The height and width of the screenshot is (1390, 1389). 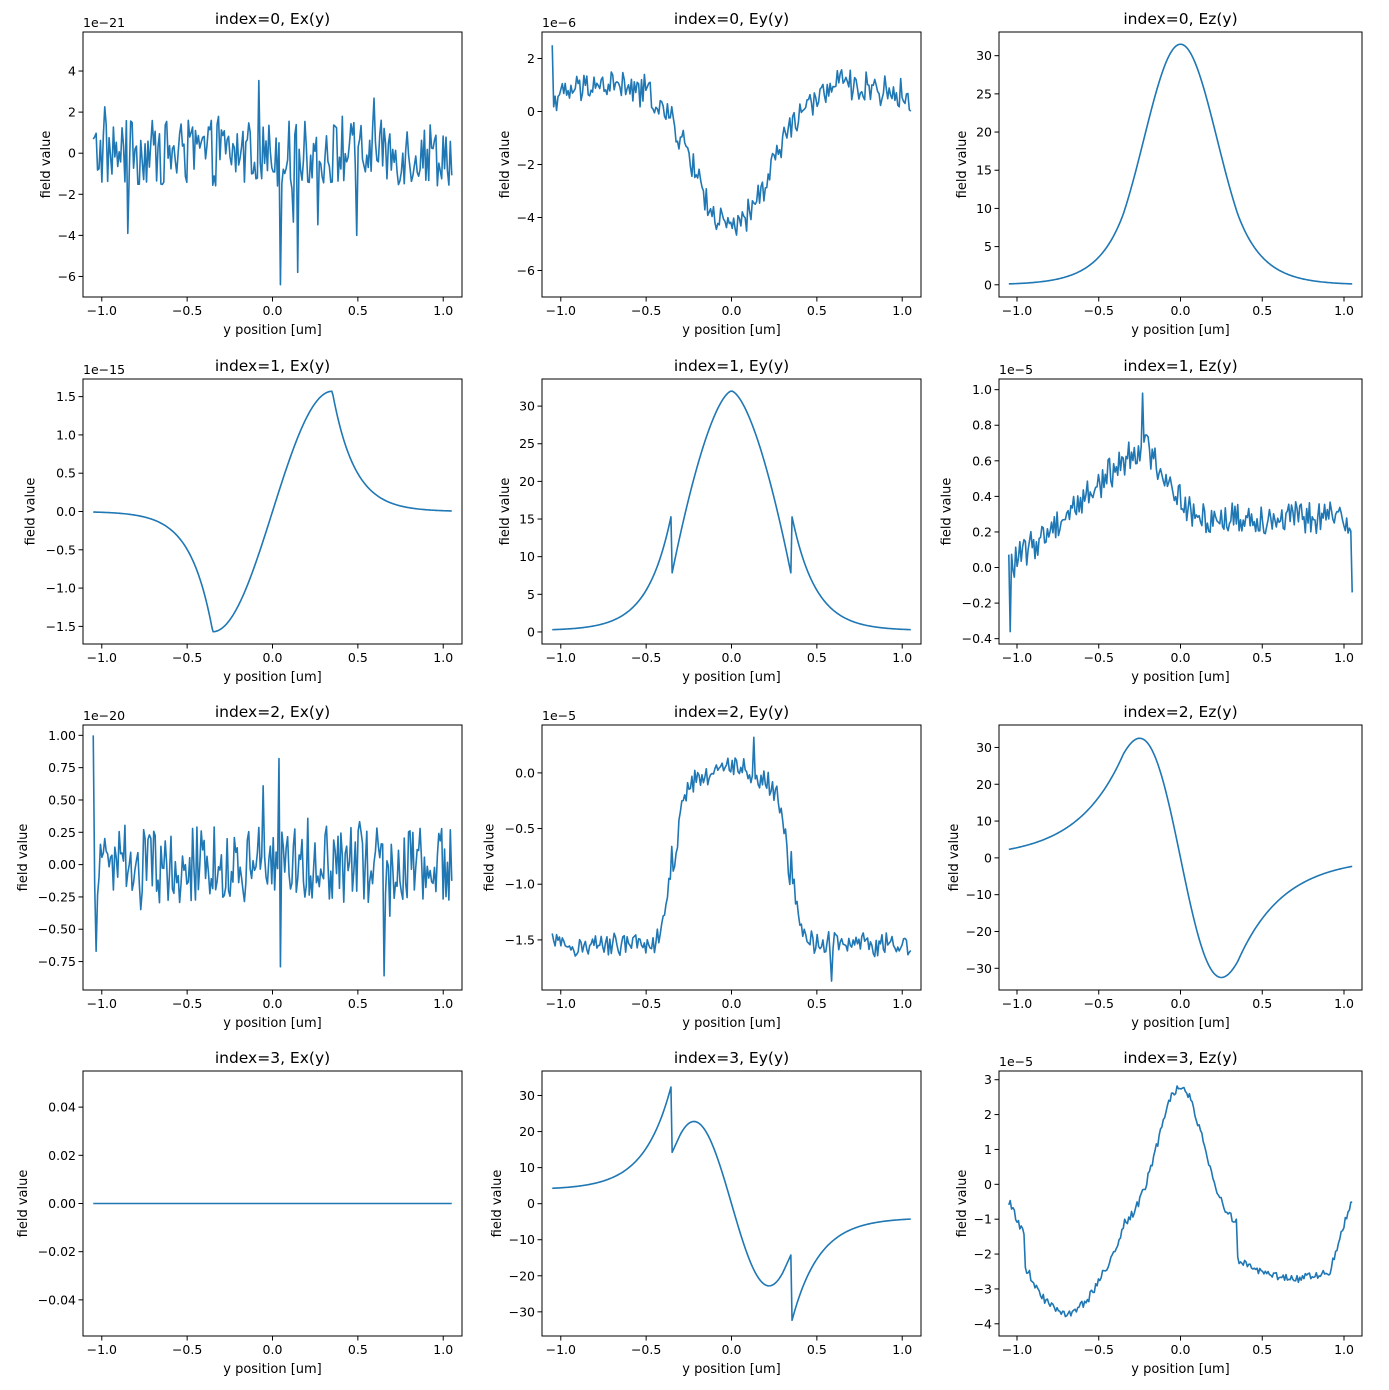 What do you see at coordinates (977, 603) in the screenshot?
I see `y-tick-label: −0.2` at bounding box center [977, 603].